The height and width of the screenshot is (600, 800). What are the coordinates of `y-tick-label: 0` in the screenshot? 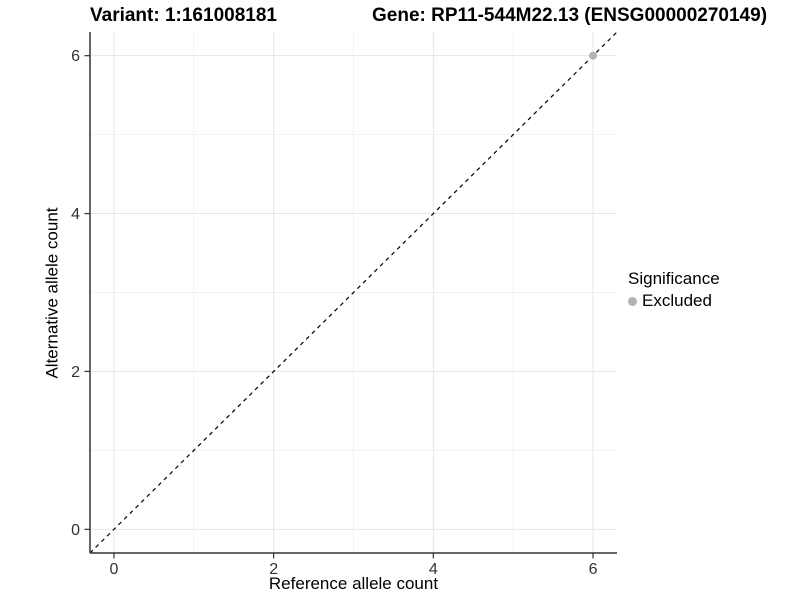 It's located at (75, 530).